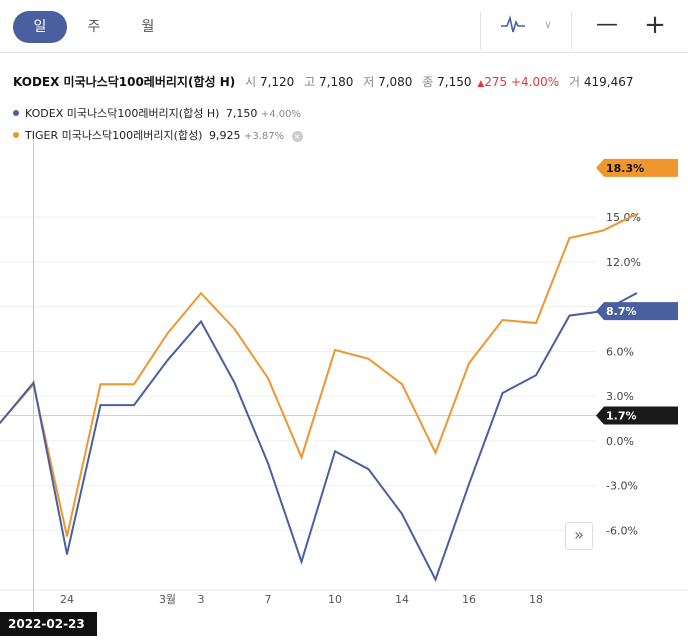 This screenshot has width=688, height=640. I want to click on legend-name: KODEX 미국나스닥100레버리지(합성 H), so click(122, 113).